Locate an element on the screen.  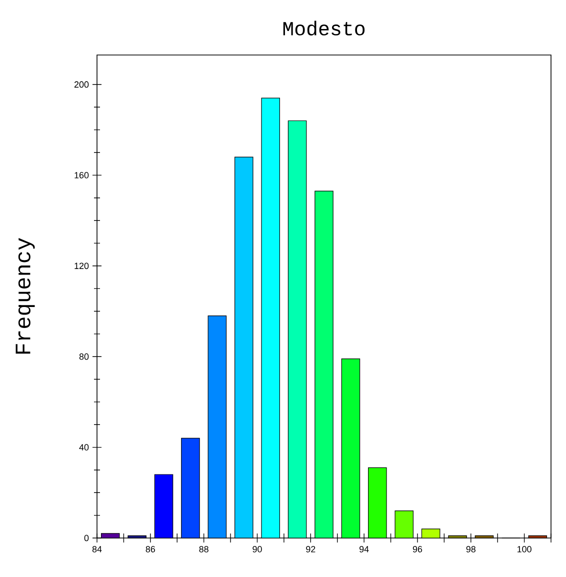
x-tick-label: 84 is located at coordinates (97, 549).